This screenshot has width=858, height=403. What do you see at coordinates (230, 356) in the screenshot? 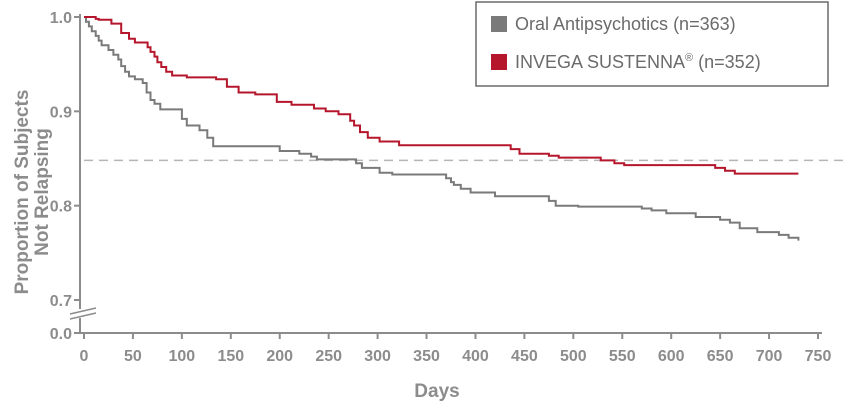
I see `x-tick-label: 150` at bounding box center [230, 356].